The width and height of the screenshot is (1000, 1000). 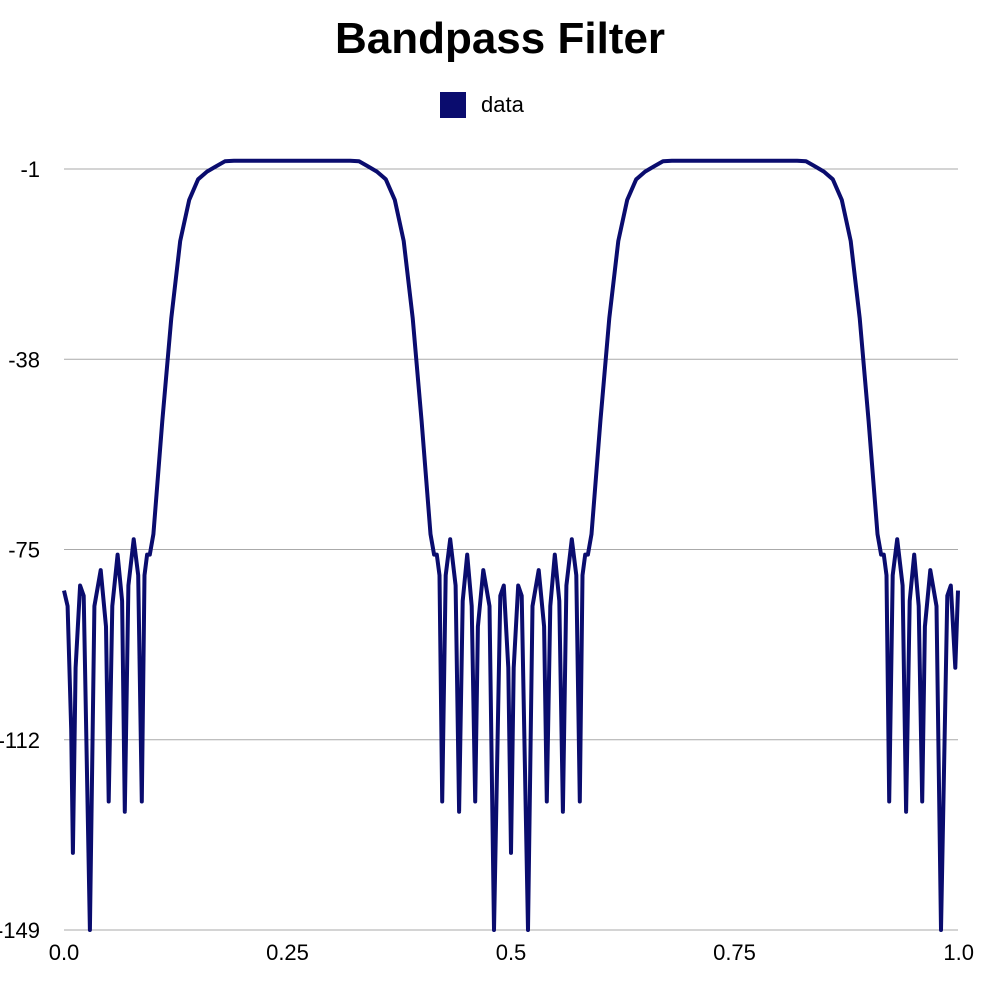 What do you see at coordinates (64, 952) in the screenshot?
I see `x-tick-label: 0.0` at bounding box center [64, 952].